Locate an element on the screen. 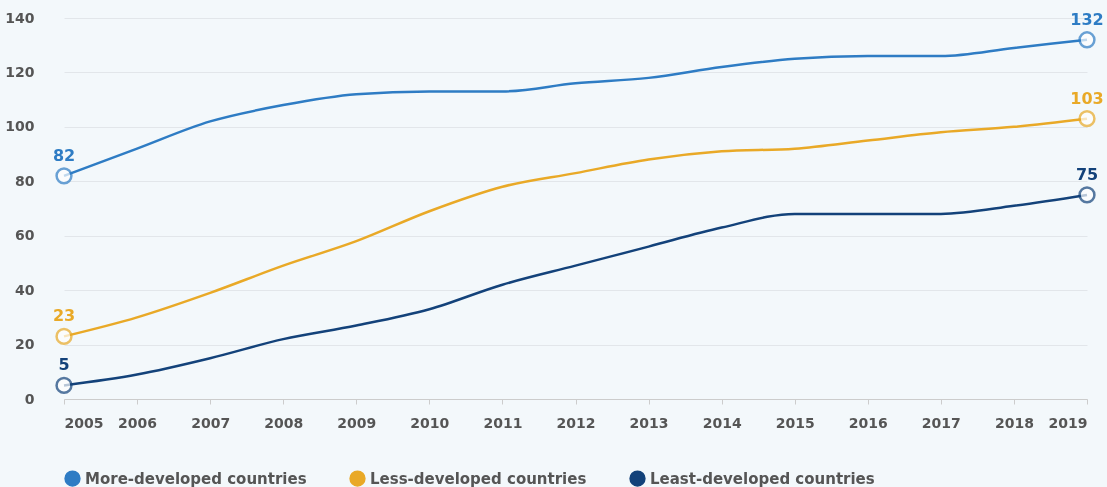 The image size is (1107, 487). x-tick-label: 2007 is located at coordinates (211, 422).